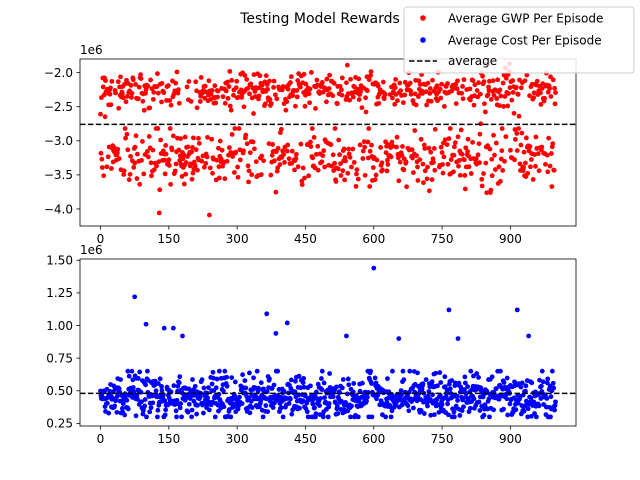  I want to click on bottom-x-tick-label: 300, so click(237, 439).